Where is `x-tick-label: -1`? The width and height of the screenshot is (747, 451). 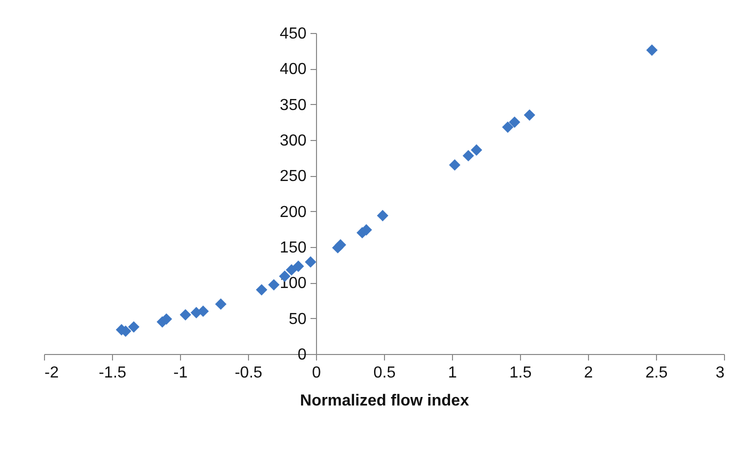
x-tick-label: -1 is located at coordinates (180, 373).